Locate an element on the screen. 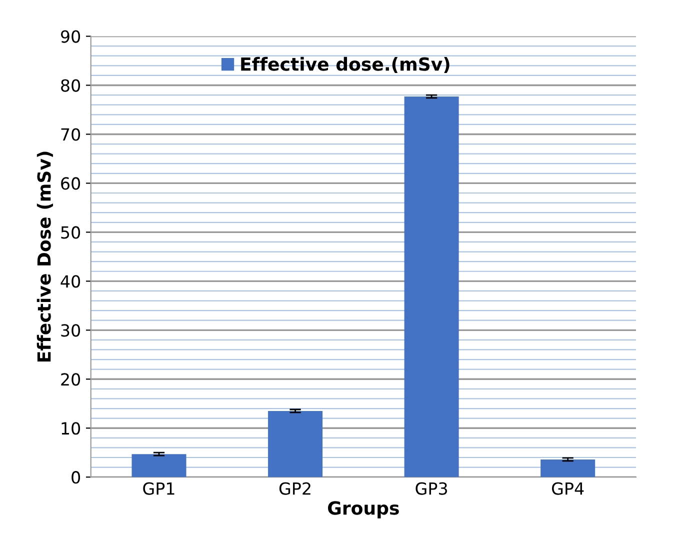 This screenshot has width=673, height=558. y-tick-label: 60 is located at coordinates (70, 183).